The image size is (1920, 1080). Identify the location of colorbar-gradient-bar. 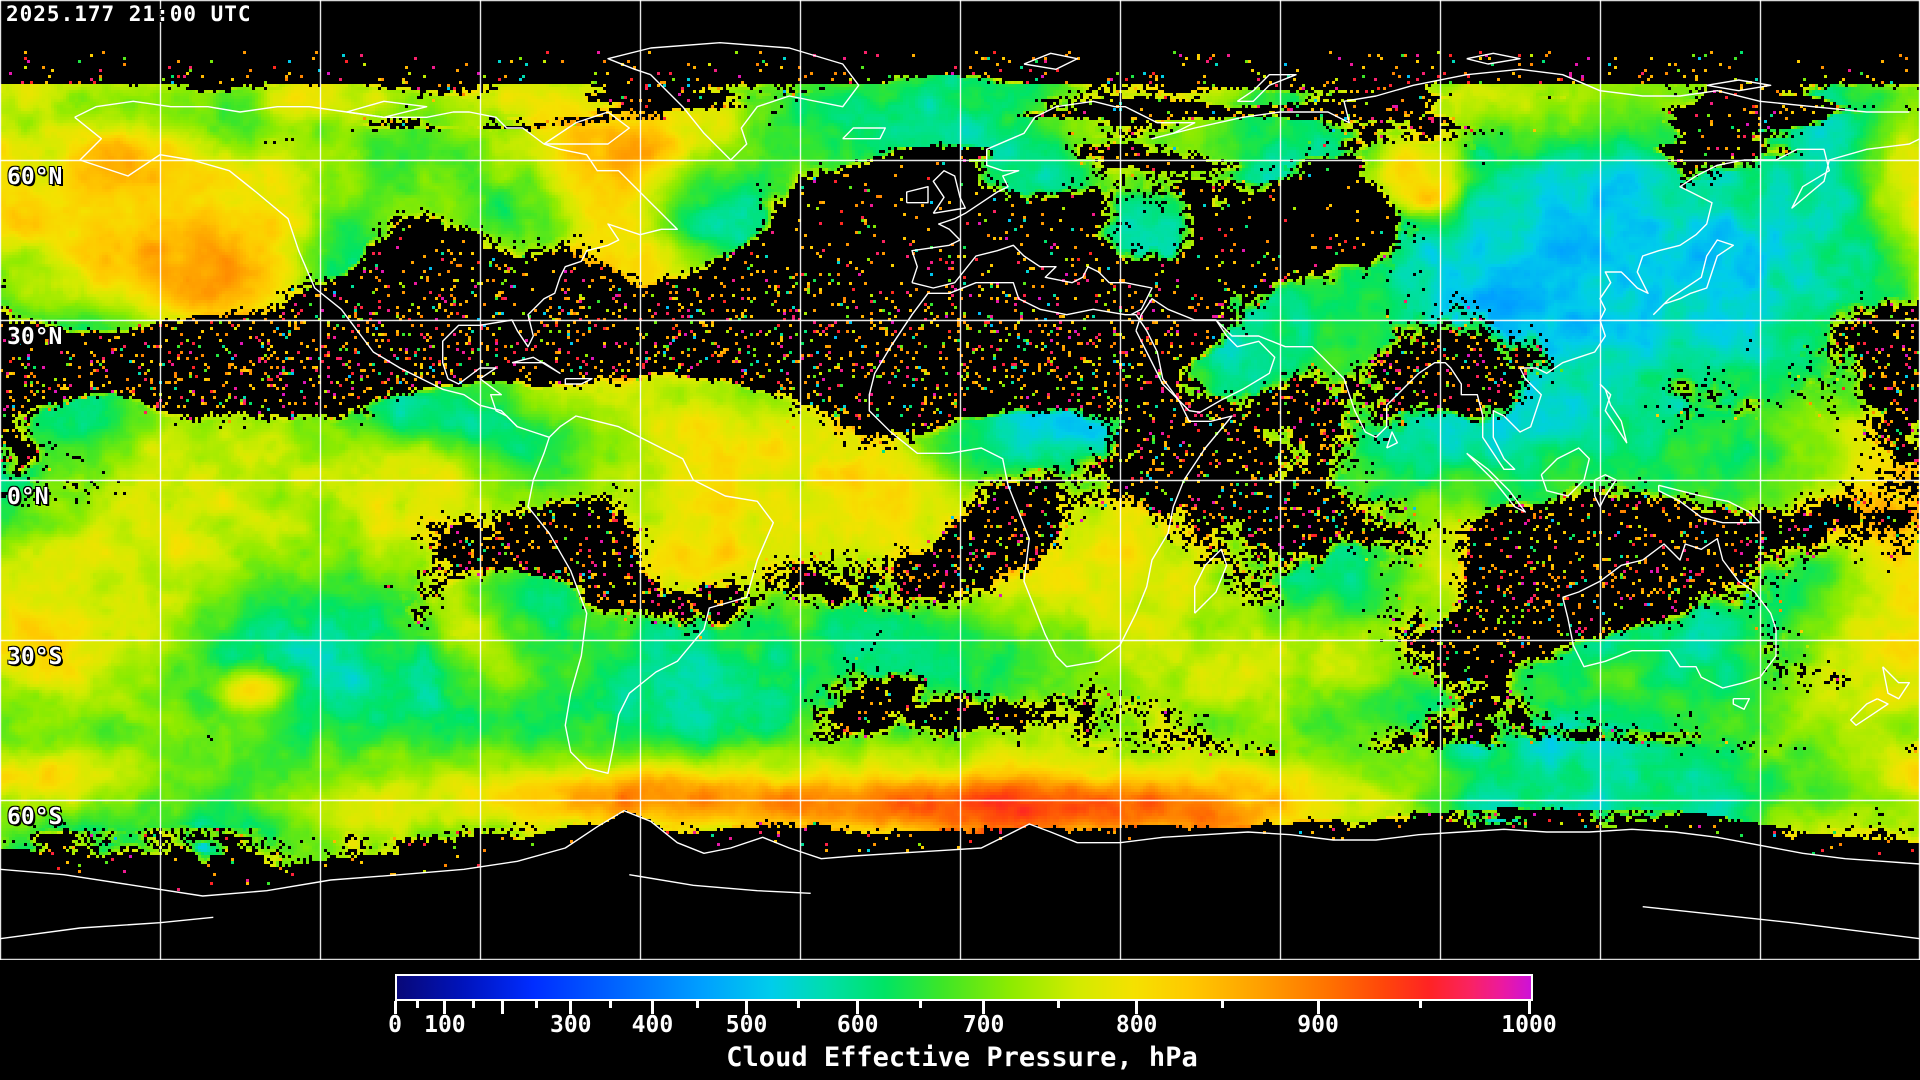
(964, 987).